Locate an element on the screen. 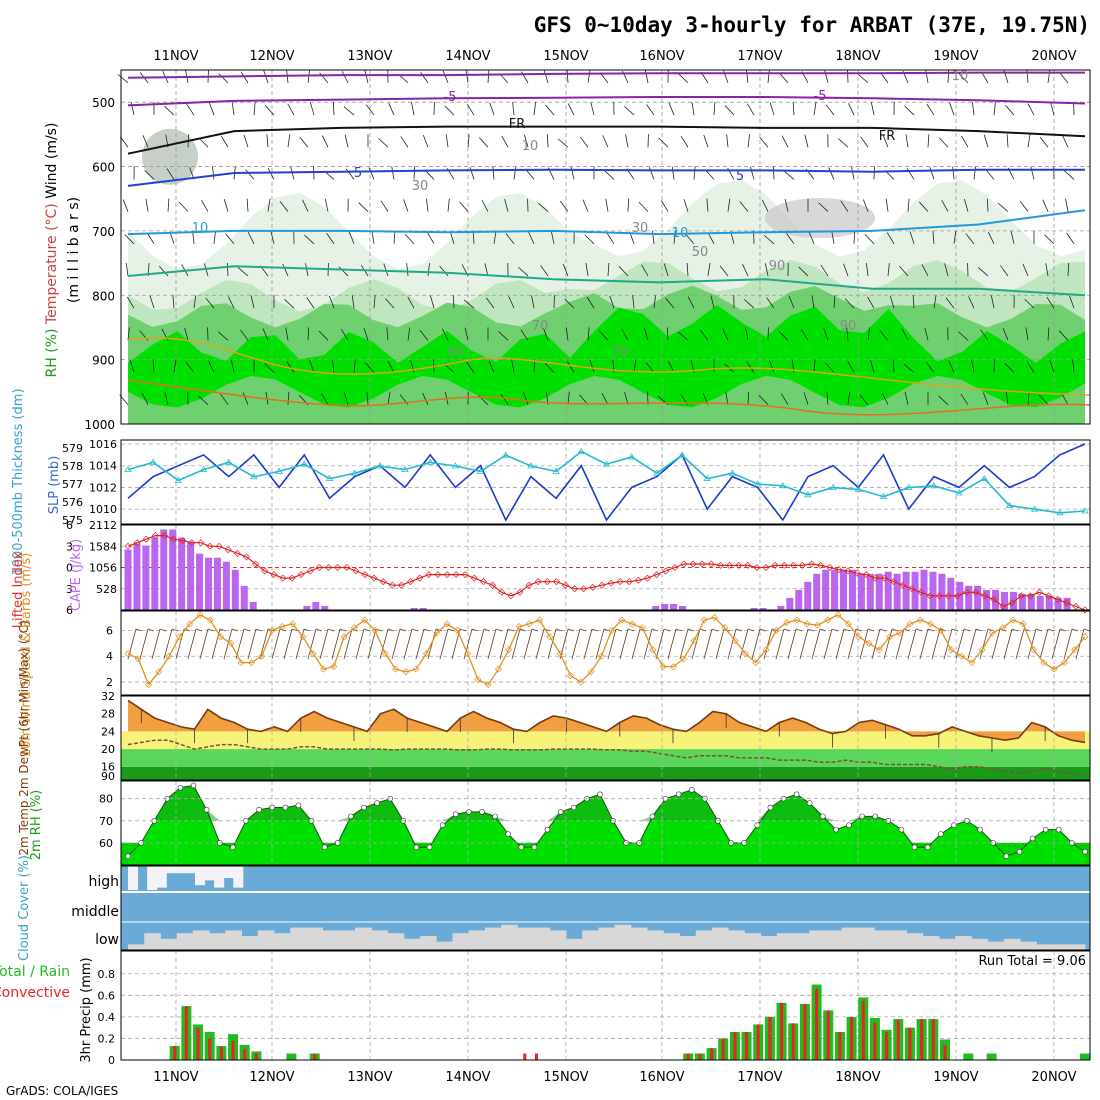  cloud-high is located at coordinates (133, 878).